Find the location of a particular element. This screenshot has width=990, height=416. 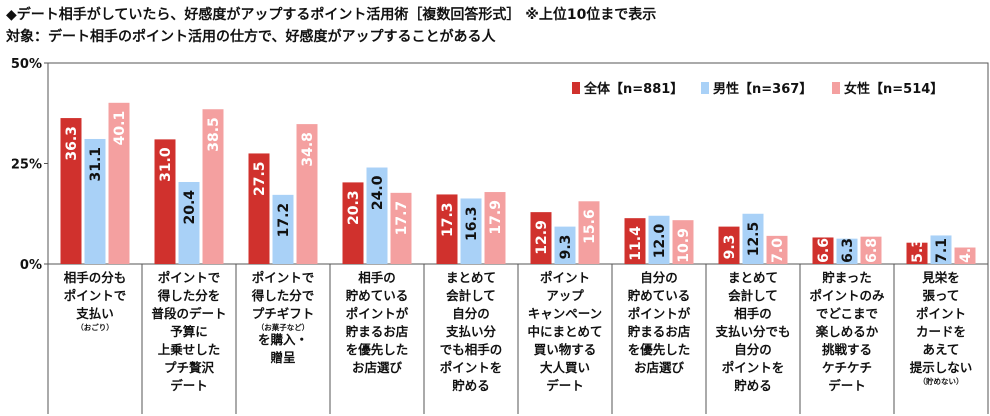

data-label: 7.0 is located at coordinates (778, 250).